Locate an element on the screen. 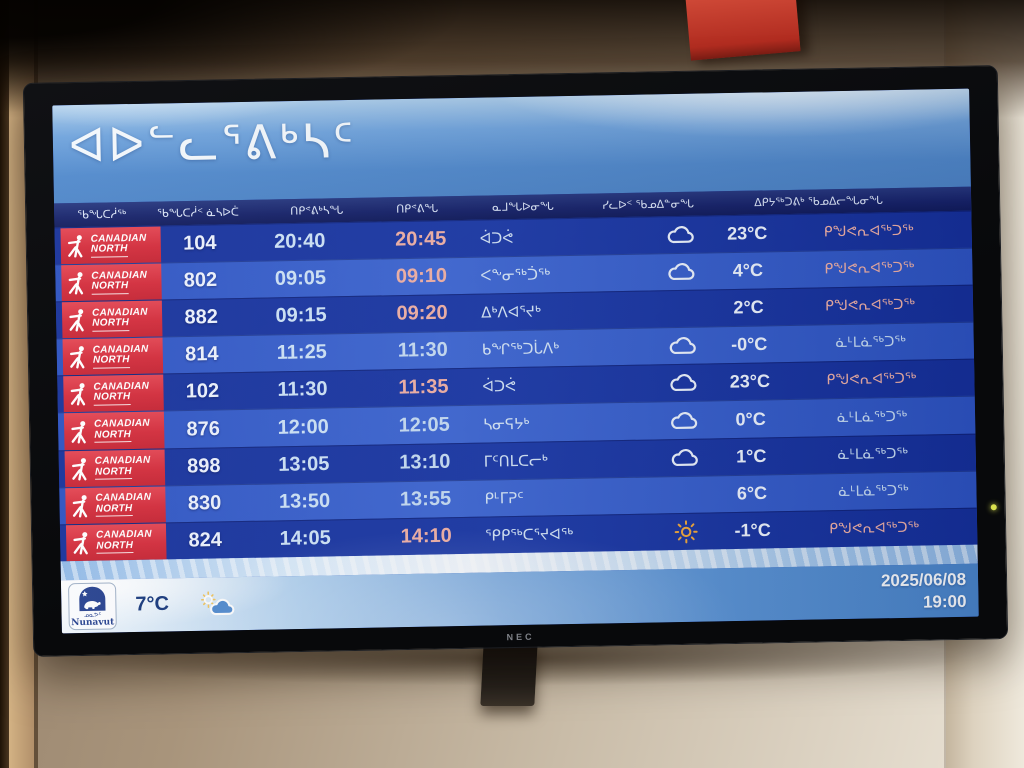  flight-number: 104 is located at coordinates (199, 243).